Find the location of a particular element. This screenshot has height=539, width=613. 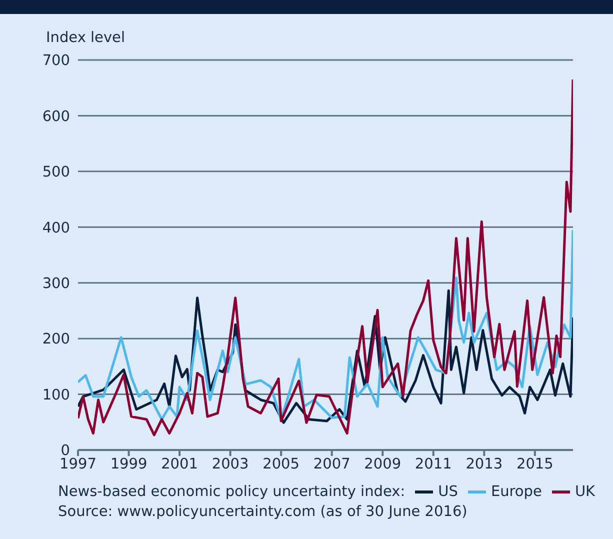

source-note: Source: www.policyuncertainty.com (as of 30 June 2016) is located at coordinates (262, 512).